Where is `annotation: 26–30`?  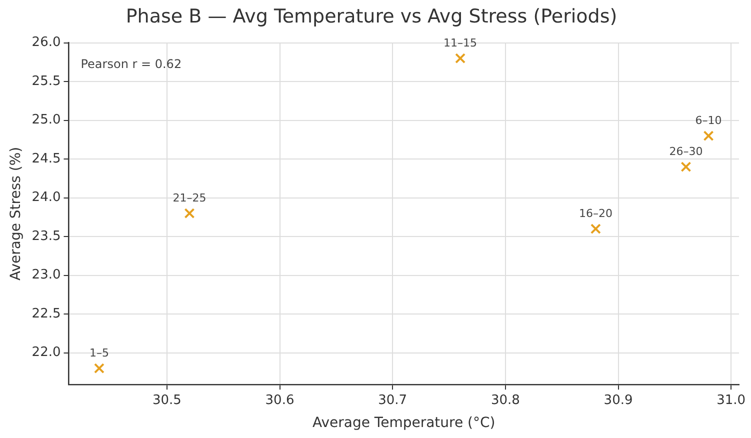 annotation: 26–30 is located at coordinates (686, 151).